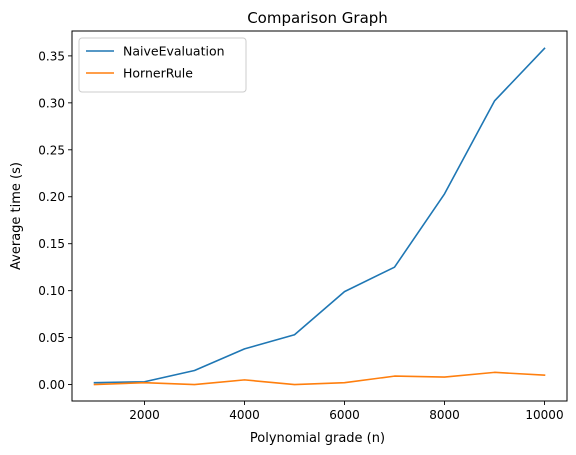 The height and width of the screenshot is (455, 576). Describe the element at coordinates (544, 415) in the screenshot. I see `x-tick-label: 10000` at that location.